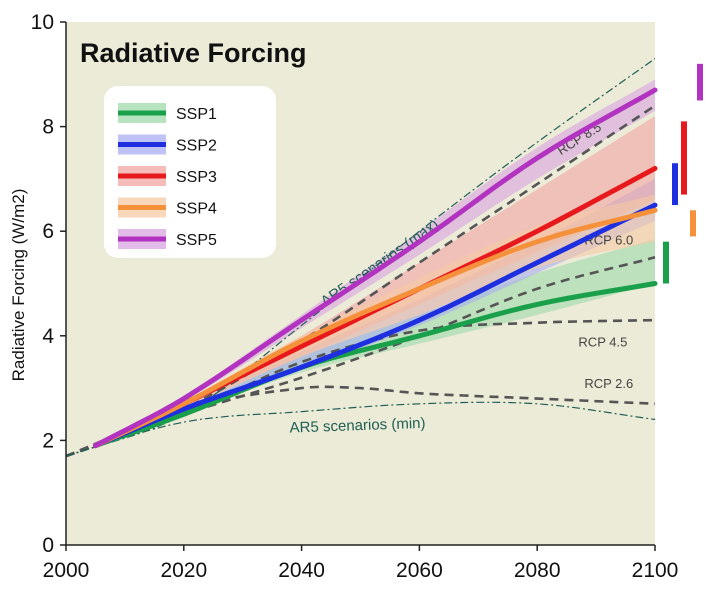 This screenshot has width=719, height=597. I want to click on x-tick-label: 2080, so click(537, 570).